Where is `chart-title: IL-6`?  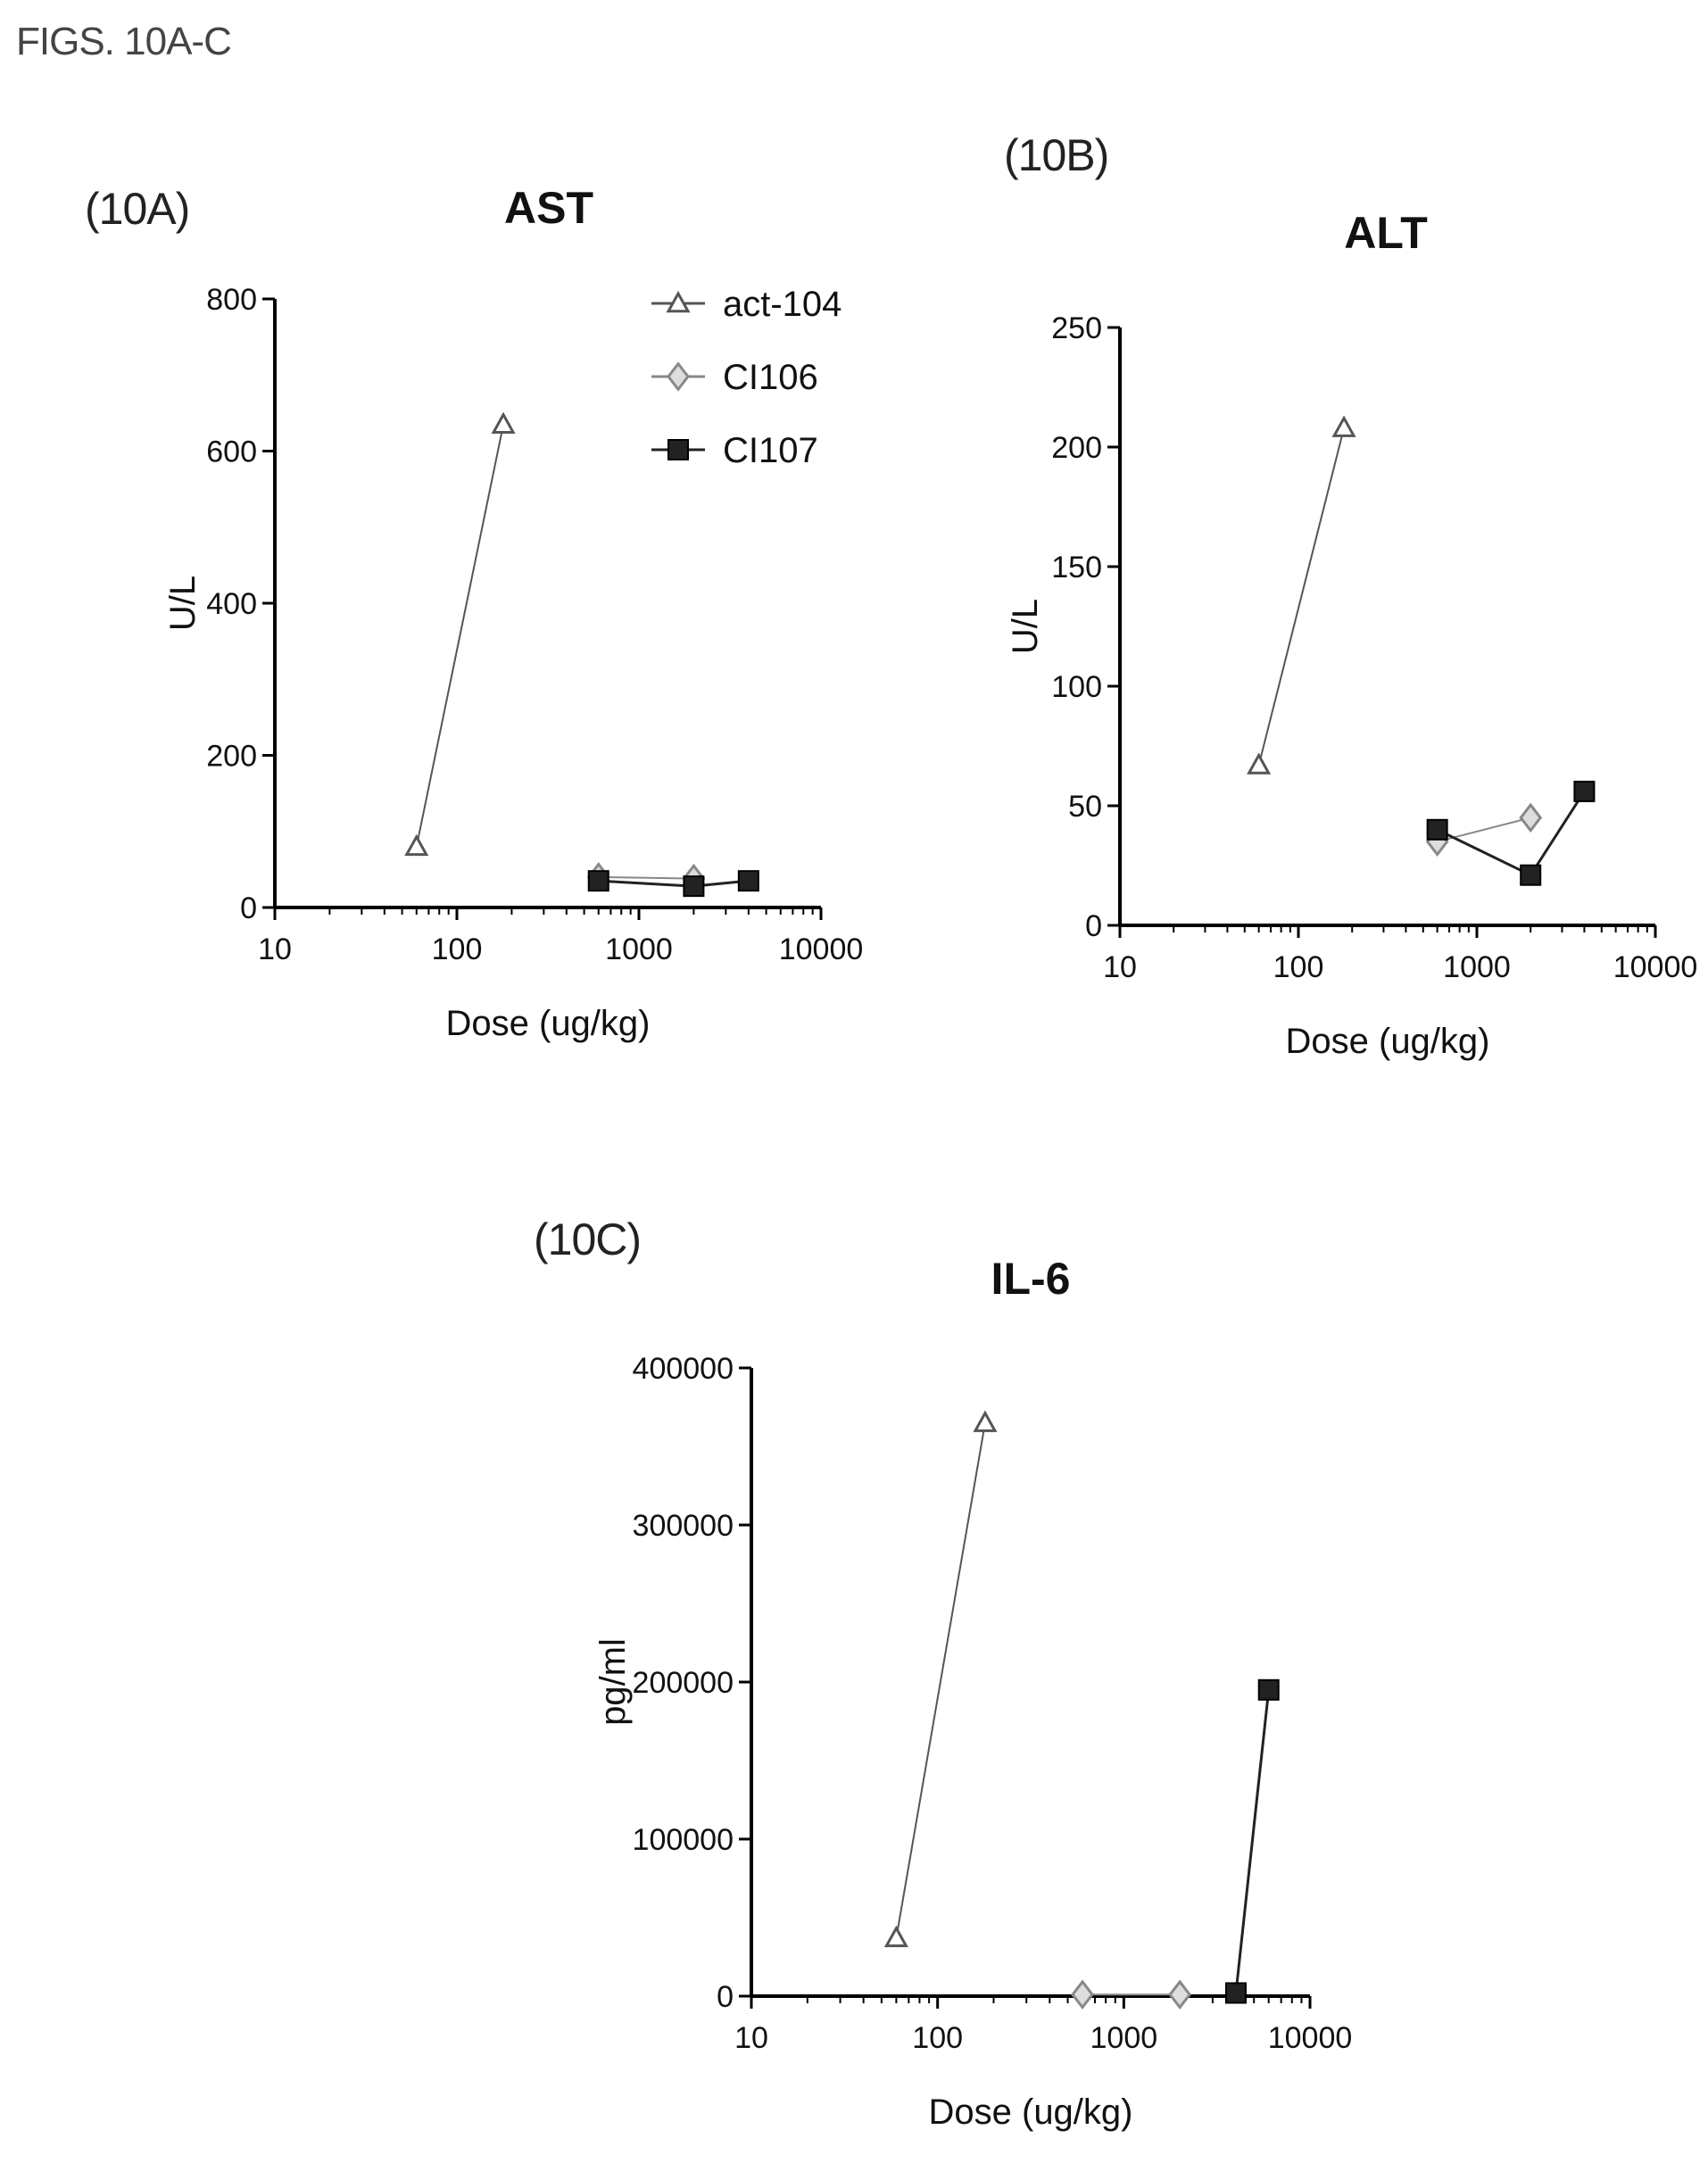
chart-title: IL-6 is located at coordinates (1031, 1279).